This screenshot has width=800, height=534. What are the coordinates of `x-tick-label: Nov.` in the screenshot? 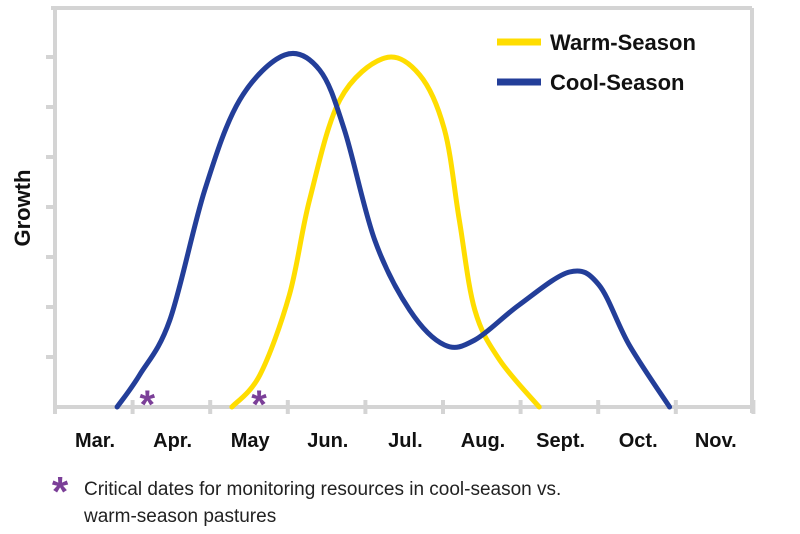 It's located at (716, 441).